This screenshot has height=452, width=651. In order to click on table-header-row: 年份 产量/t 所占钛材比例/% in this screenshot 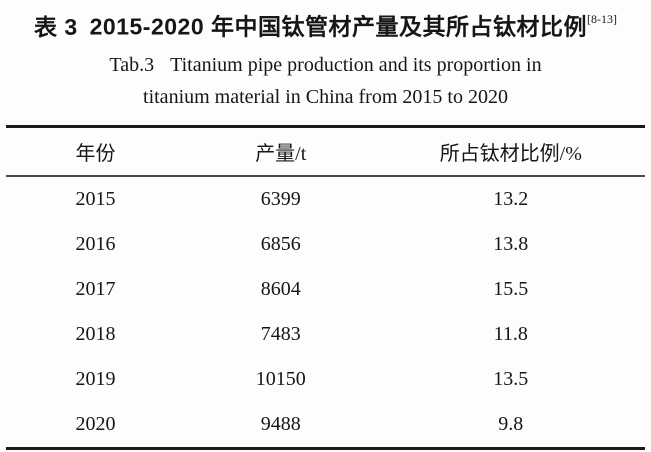, I will do `click(325, 151)`.